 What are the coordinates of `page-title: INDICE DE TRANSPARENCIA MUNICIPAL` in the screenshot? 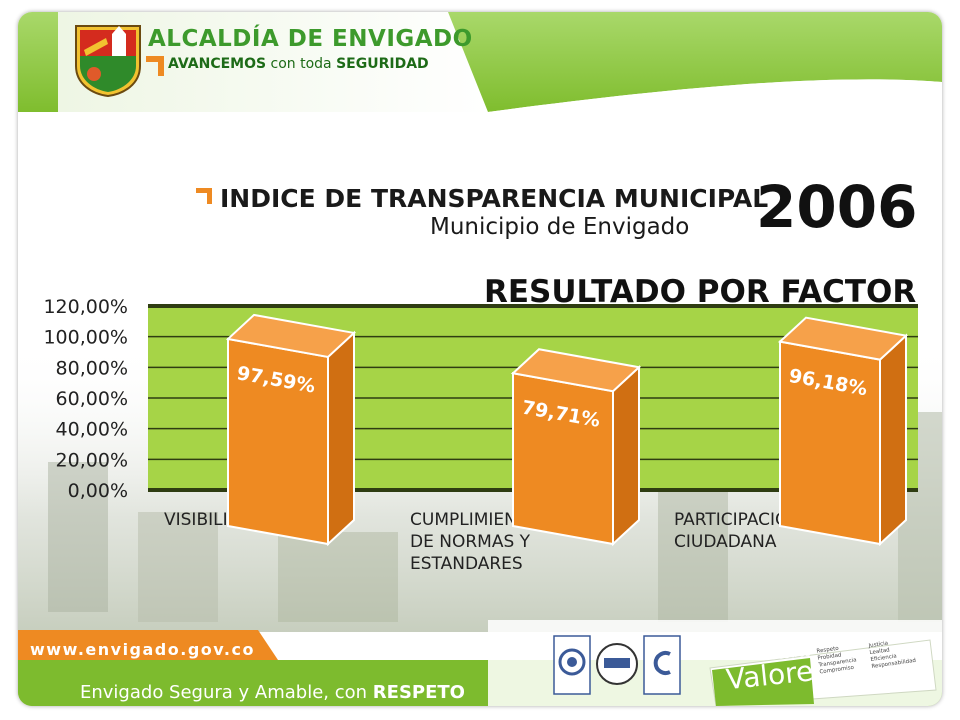 It's located at (494, 198).